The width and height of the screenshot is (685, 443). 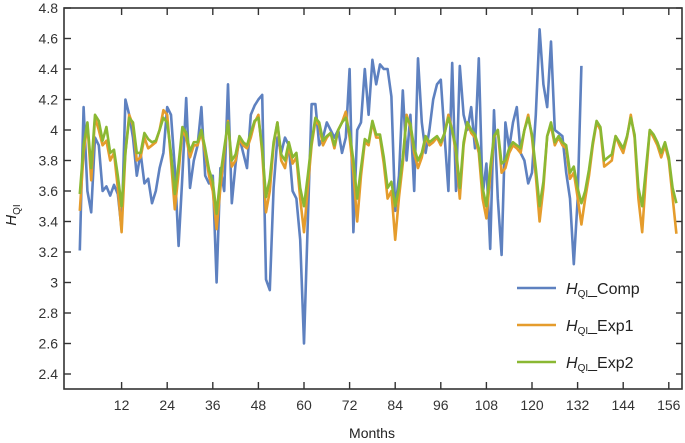 What do you see at coordinates (49, 313) in the screenshot?
I see `y-tick-label: 2.8` at bounding box center [49, 313].